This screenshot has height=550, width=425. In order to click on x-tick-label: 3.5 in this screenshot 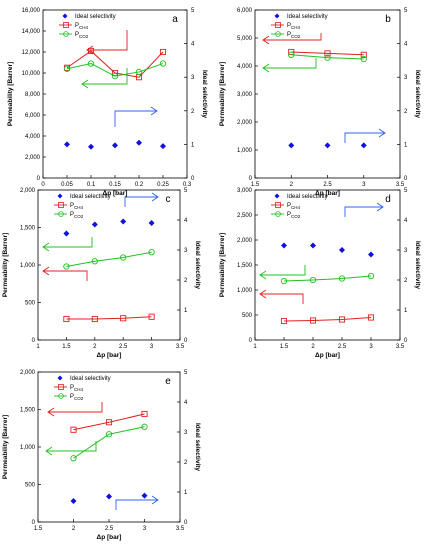, I will do `click(400, 347)`.